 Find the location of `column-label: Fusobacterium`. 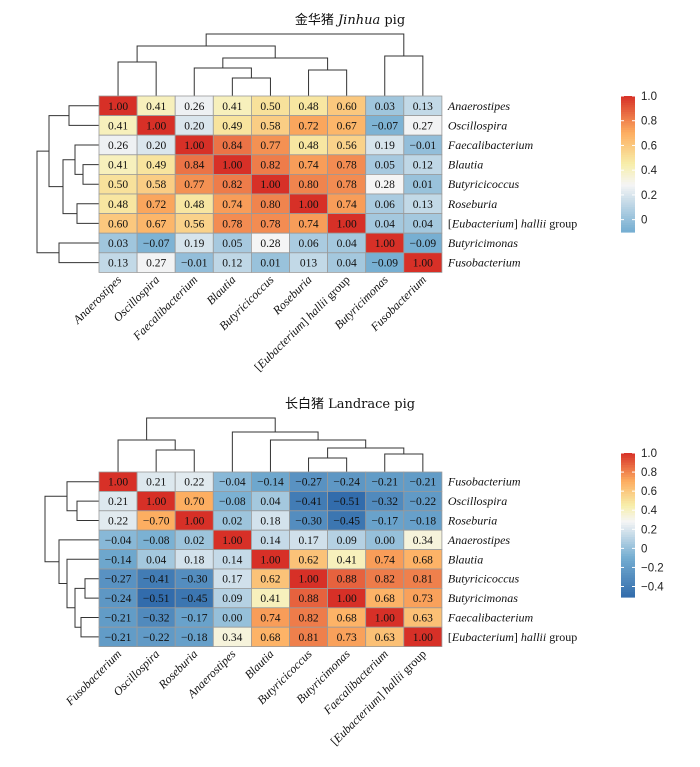

column-label: Fusobacterium is located at coordinates (93, 678).